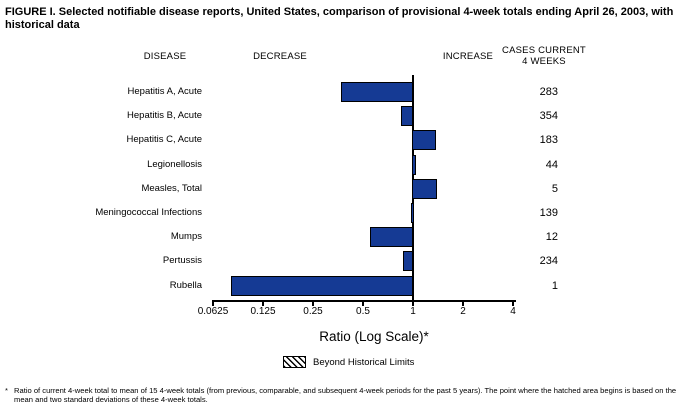 The image size is (687, 416). I want to click on column-header-cases-current-4-weeks: CASES CURRENT 4 WEEKS, so click(544, 56).